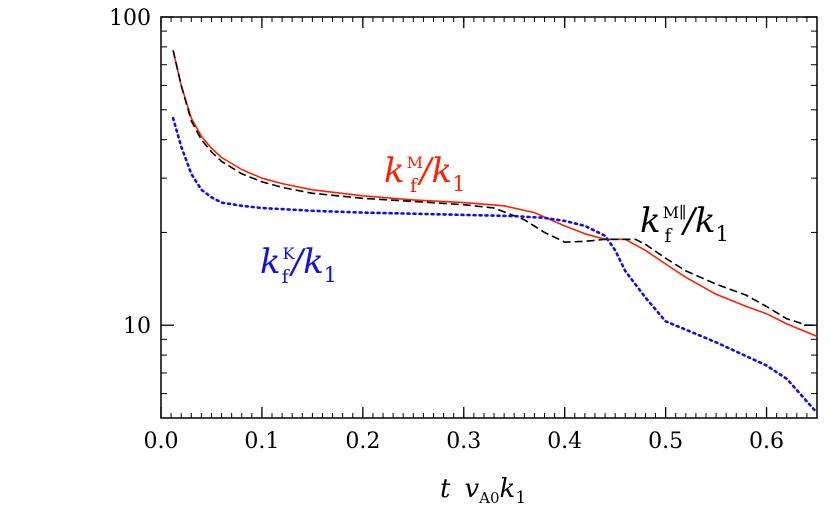 The height and width of the screenshot is (507, 830). Describe the element at coordinates (564, 441) in the screenshot. I see `x-tick-label: 0.4` at that location.